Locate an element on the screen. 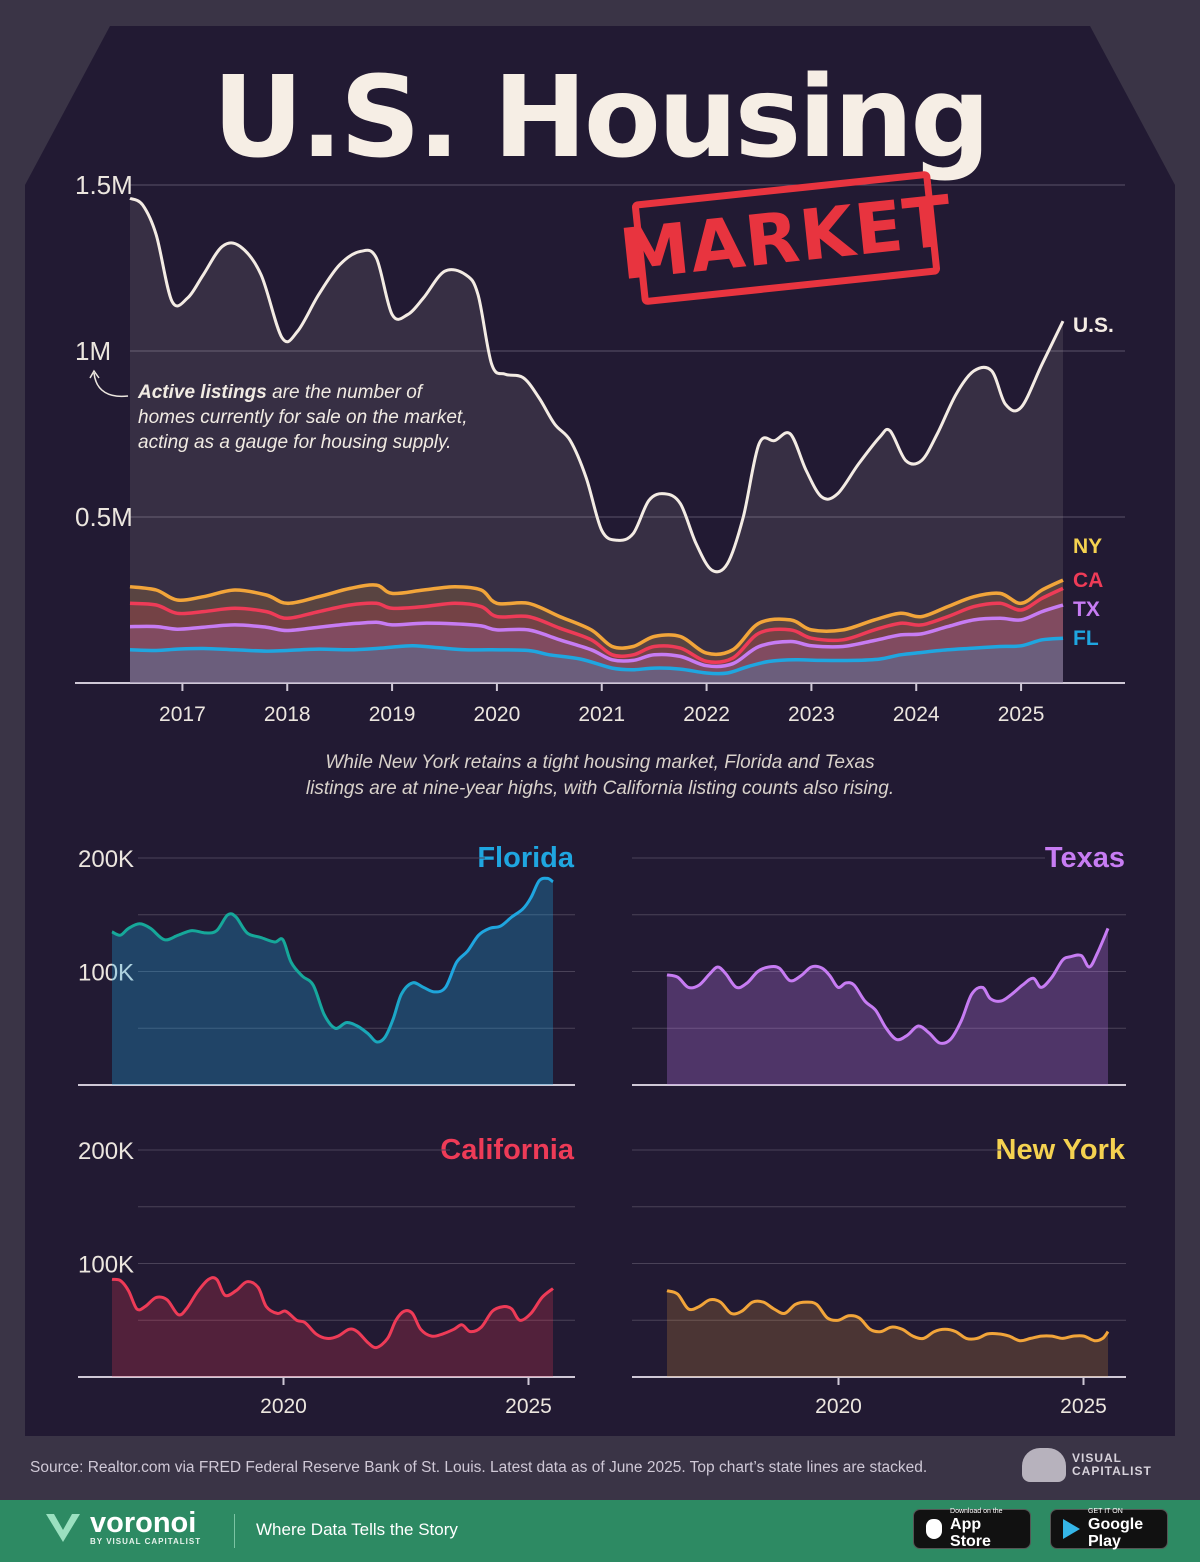  california-area is located at coordinates (332, 1327).